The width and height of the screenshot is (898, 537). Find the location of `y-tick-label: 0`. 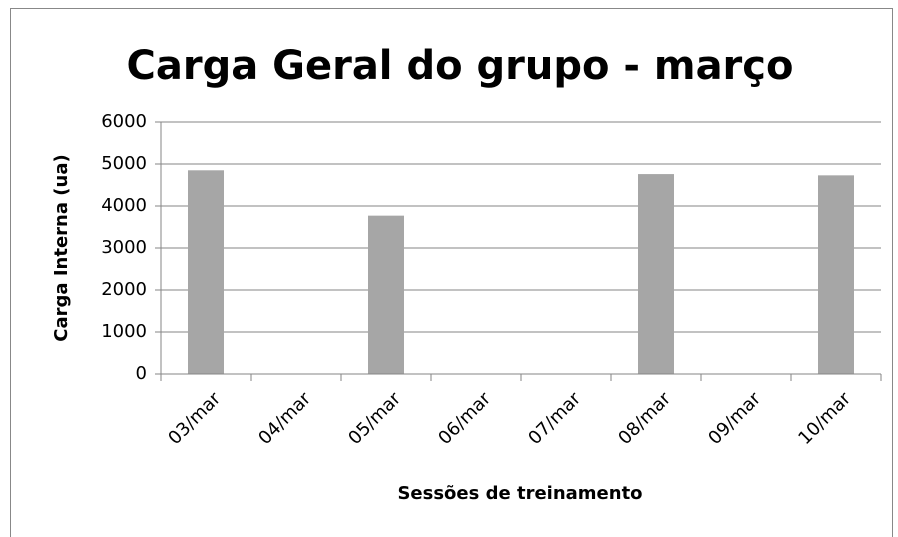

y-tick-label: 0 is located at coordinates (141, 373).